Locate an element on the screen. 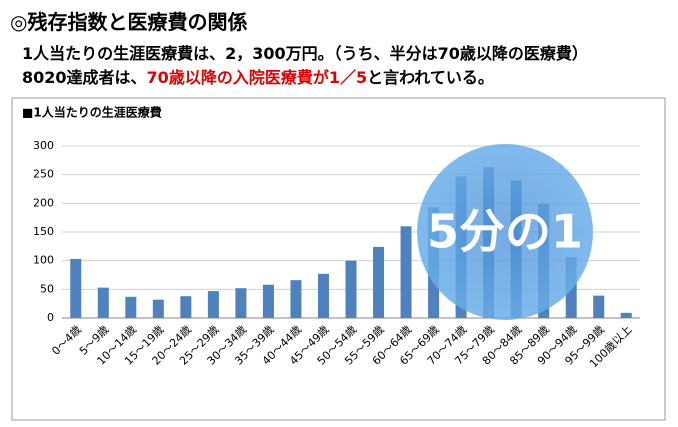  y-tick-label: 200 is located at coordinates (43, 202).